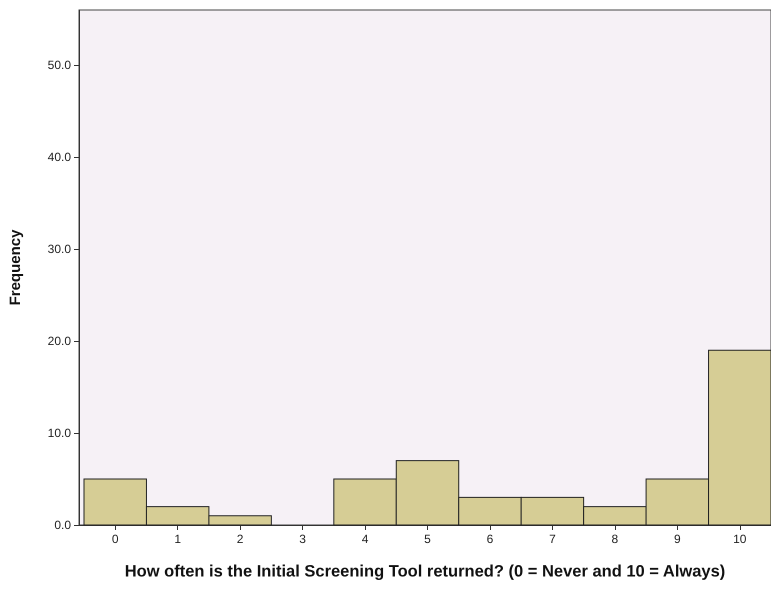 The image size is (771, 603). Describe the element at coordinates (60, 341) in the screenshot. I see `y-tick-label: 20.0` at that location.